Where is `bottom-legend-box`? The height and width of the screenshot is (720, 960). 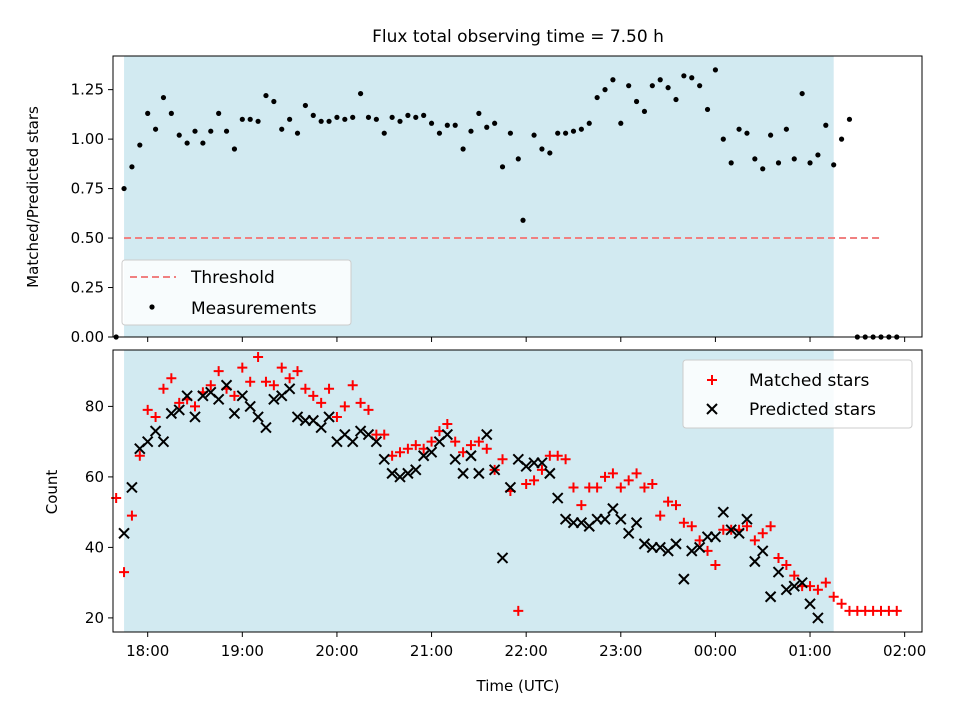 bottom-legend-box is located at coordinates (797, 394).